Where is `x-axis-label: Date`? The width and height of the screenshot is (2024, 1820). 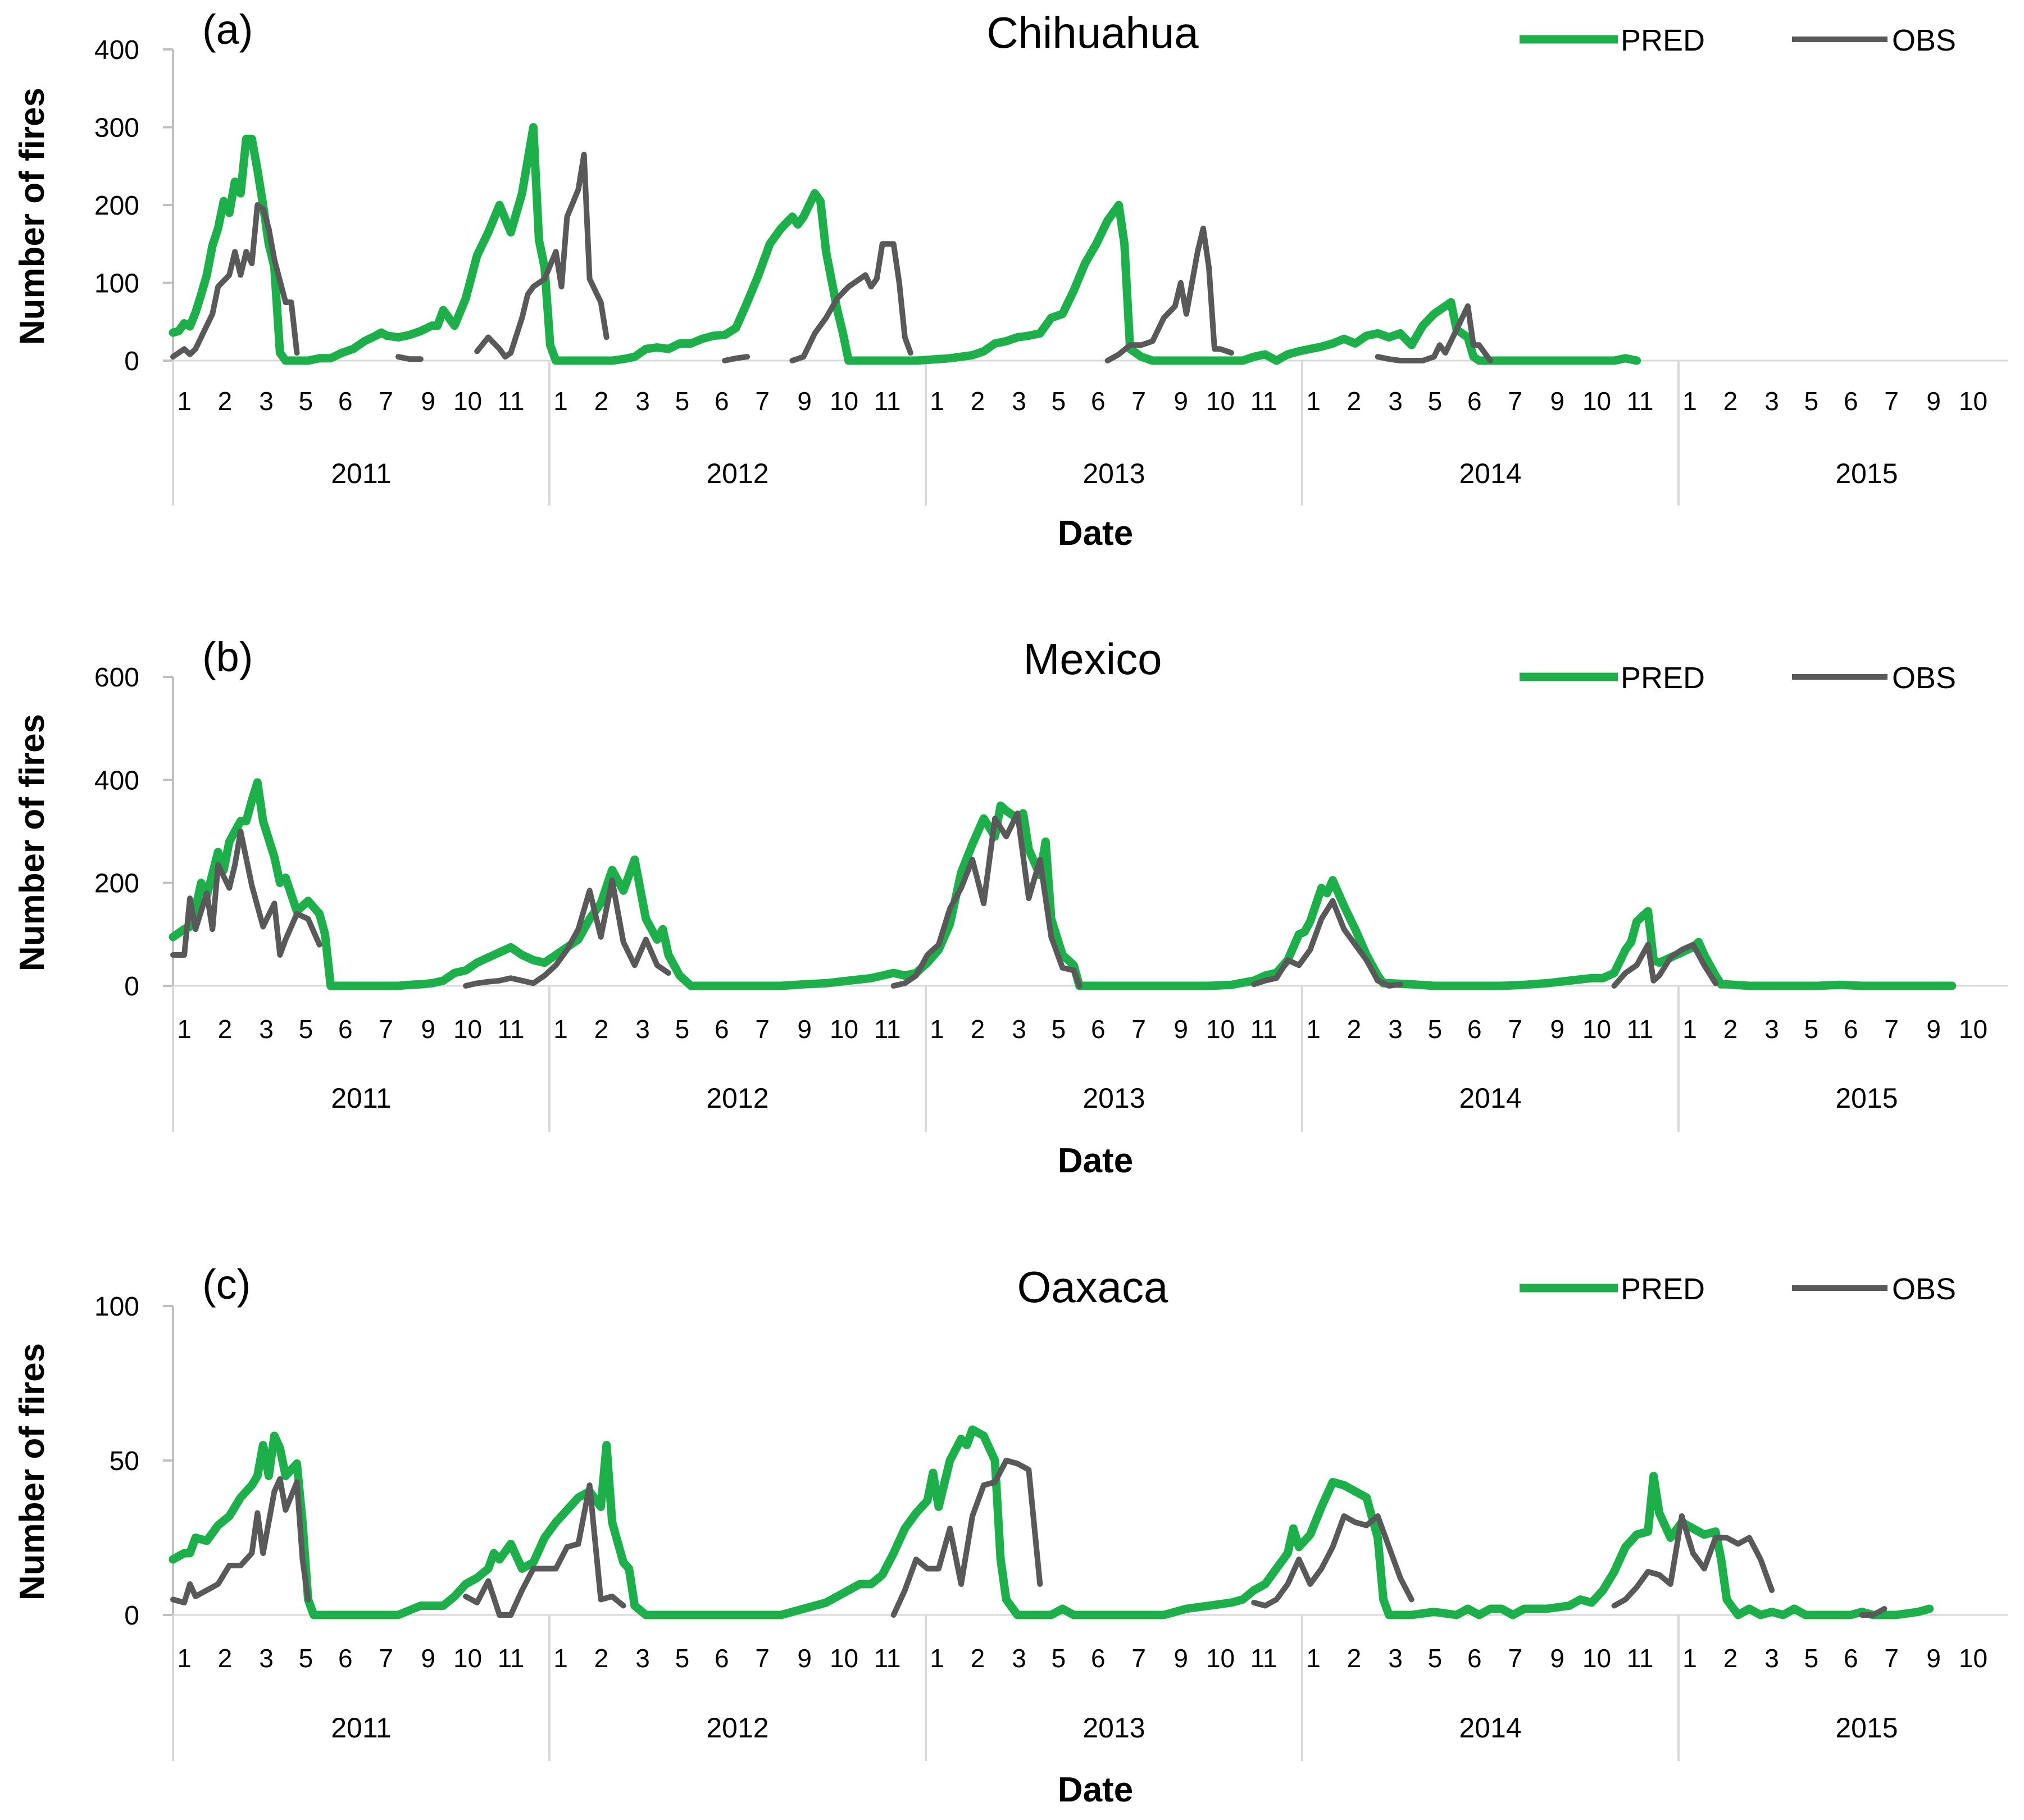 x-axis-label: Date is located at coordinates (1095, 1160).